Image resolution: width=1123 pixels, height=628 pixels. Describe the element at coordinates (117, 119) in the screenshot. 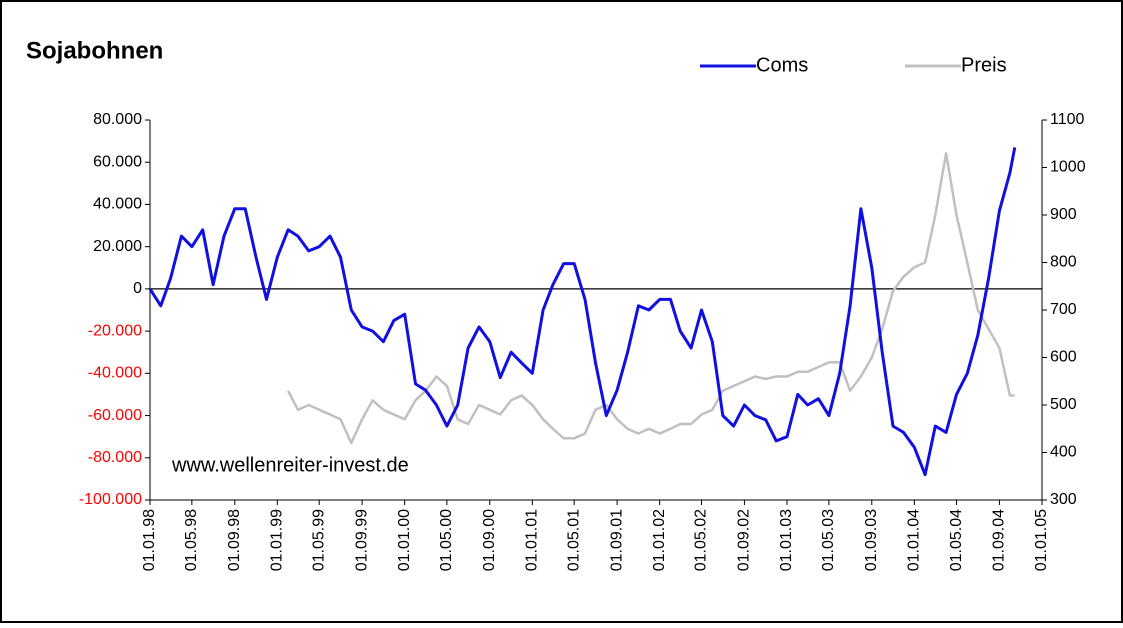

I see `y-tick-label: 80.000` at that location.